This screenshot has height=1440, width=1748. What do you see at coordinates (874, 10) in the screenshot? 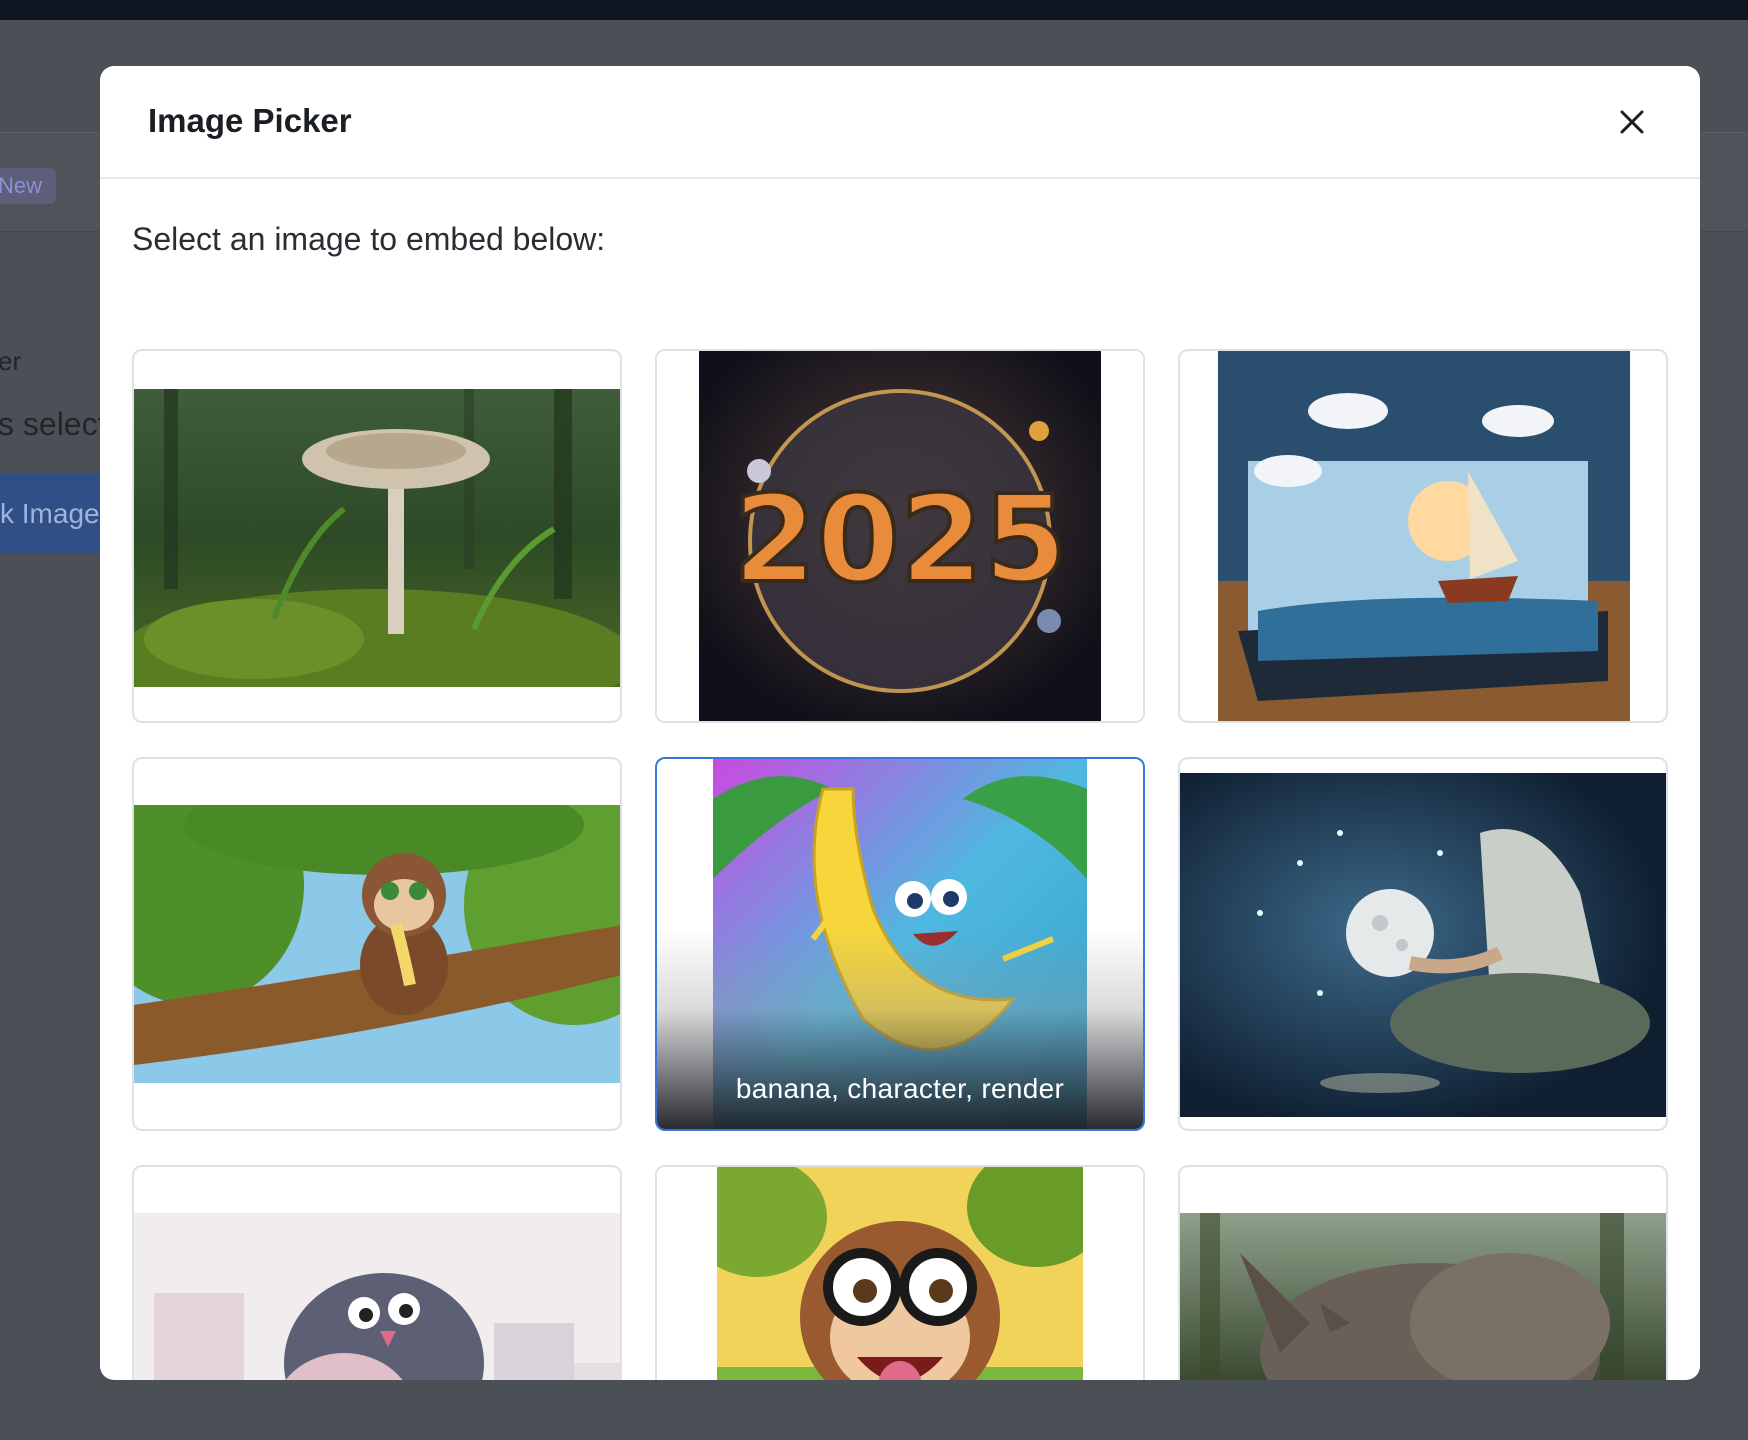
I see `app-top-bar` at bounding box center [874, 10].